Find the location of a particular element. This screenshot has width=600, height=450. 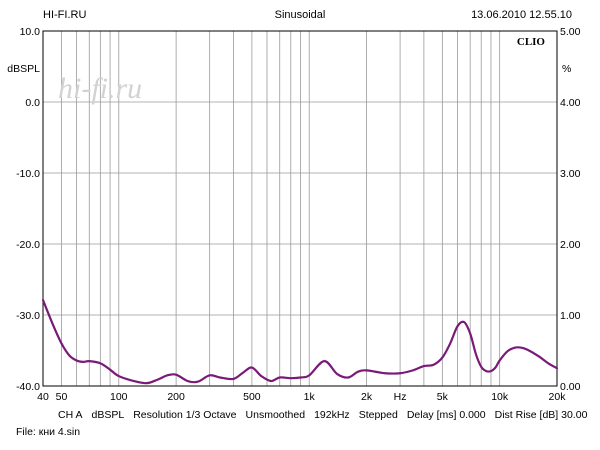

y-tick-label-left: -10.0 is located at coordinates (28, 174).